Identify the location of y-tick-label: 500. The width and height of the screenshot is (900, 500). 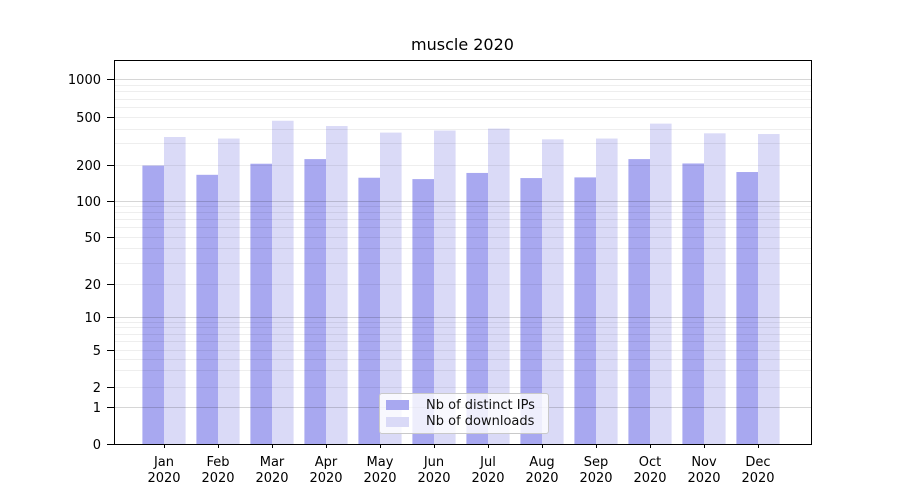
(88, 118).